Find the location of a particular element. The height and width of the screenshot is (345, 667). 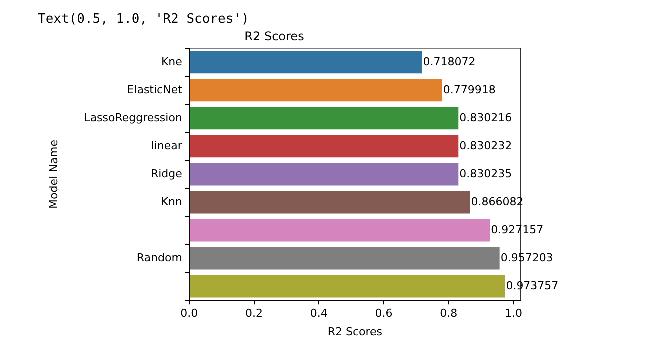

data-label: 0.830235 is located at coordinates (486, 173).